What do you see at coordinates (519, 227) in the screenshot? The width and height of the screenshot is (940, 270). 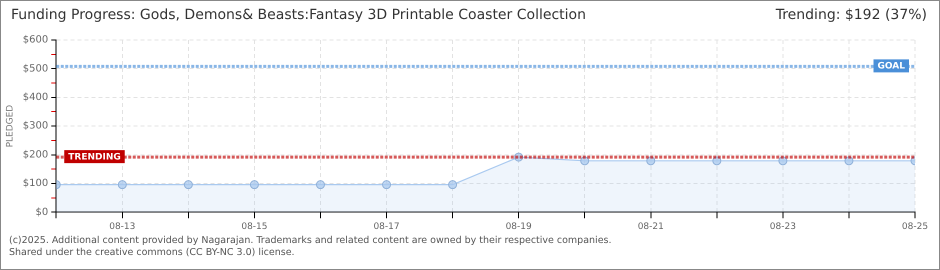 I see `x-tick-label: 08-19` at bounding box center [519, 227].